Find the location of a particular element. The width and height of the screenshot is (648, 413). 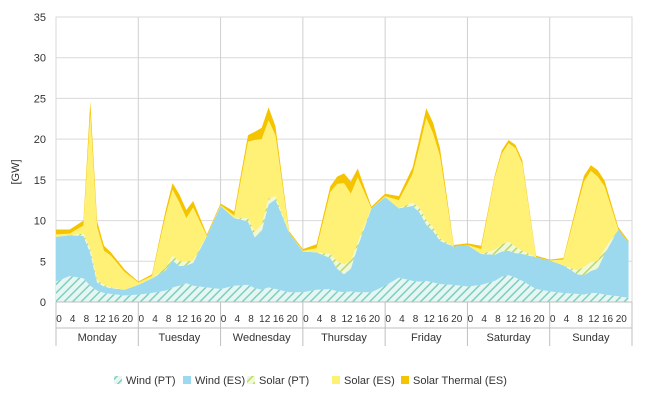

legend-entry: Solar (ES) is located at coordinates (369, 381).